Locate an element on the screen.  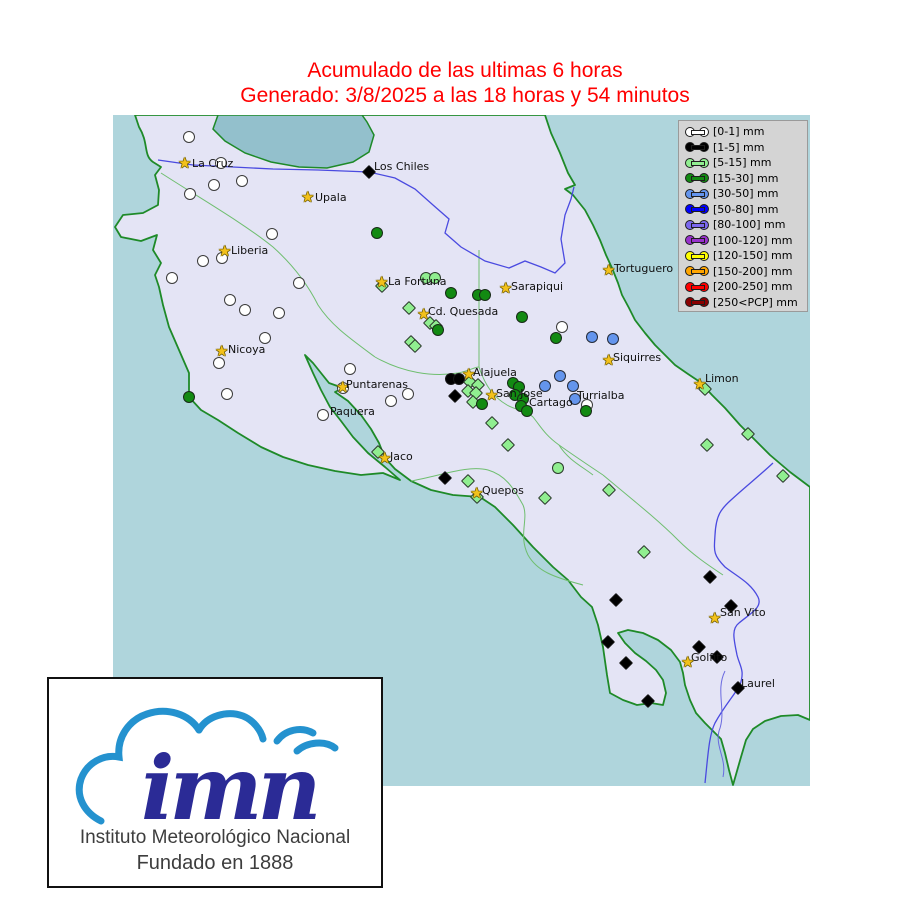
city-label: Puntarenas is located at coordinates (377, 384).